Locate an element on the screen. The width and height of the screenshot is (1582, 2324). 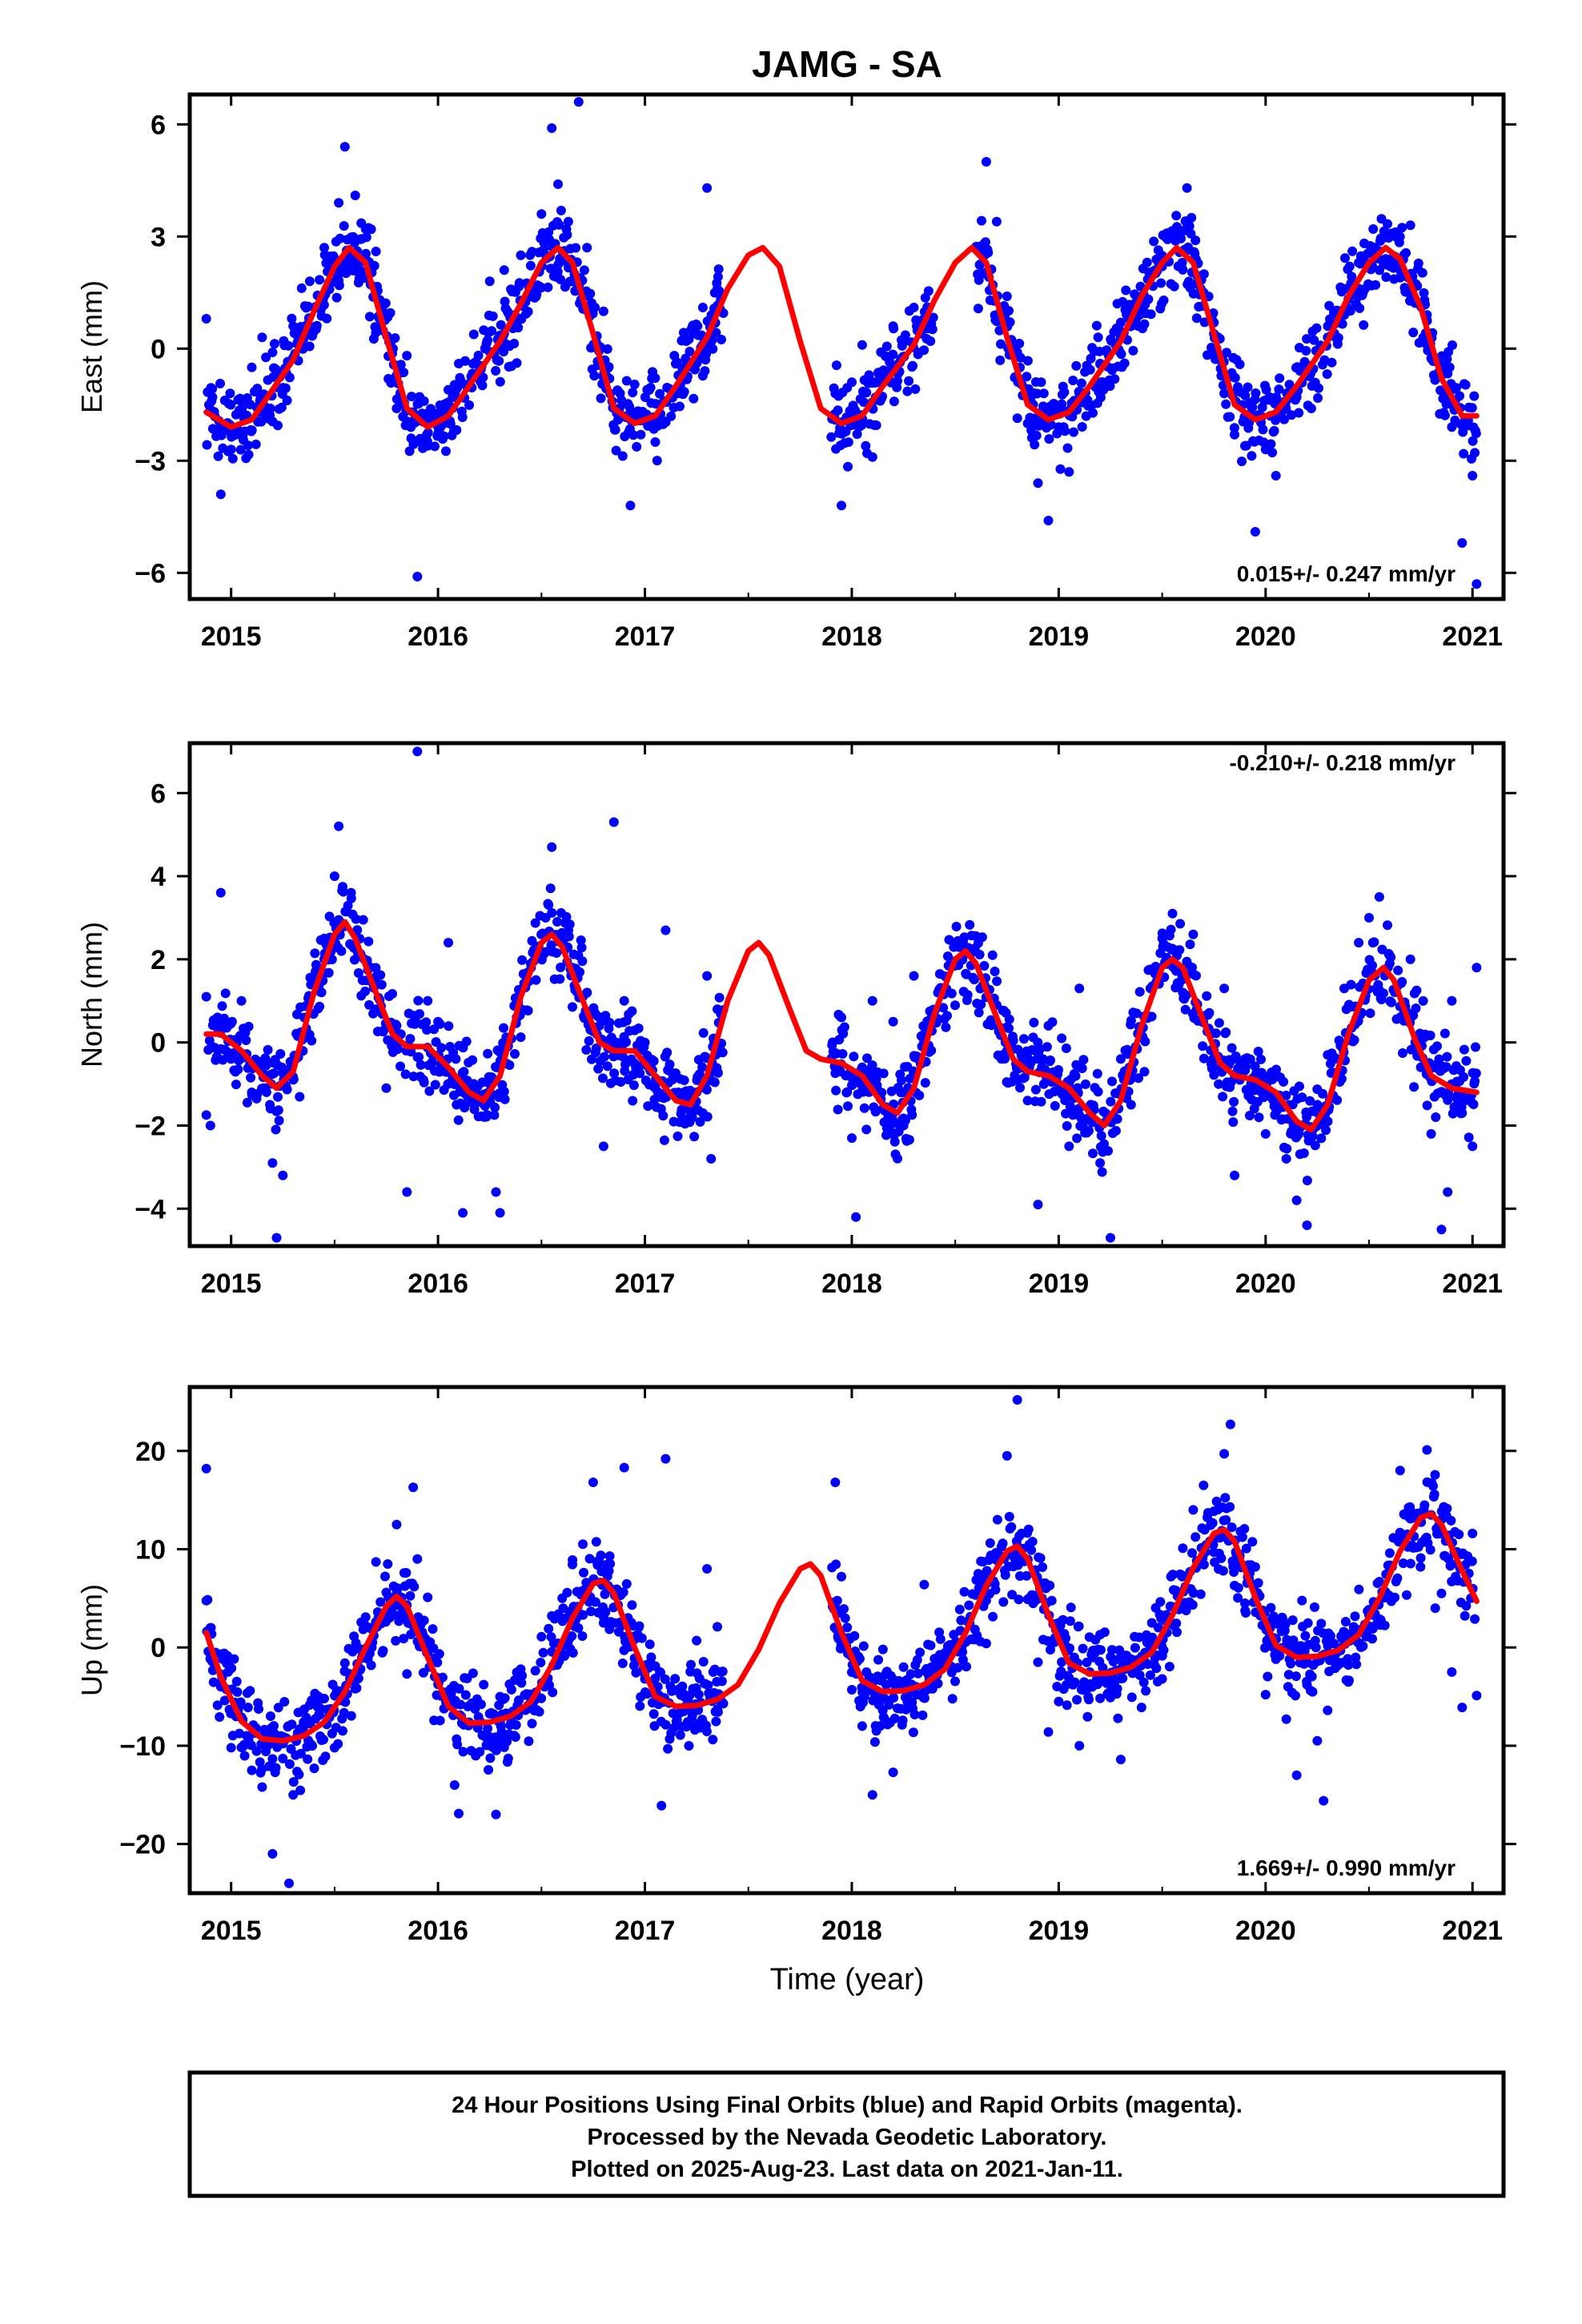
footer-box is located at coordinates (847, 2134).